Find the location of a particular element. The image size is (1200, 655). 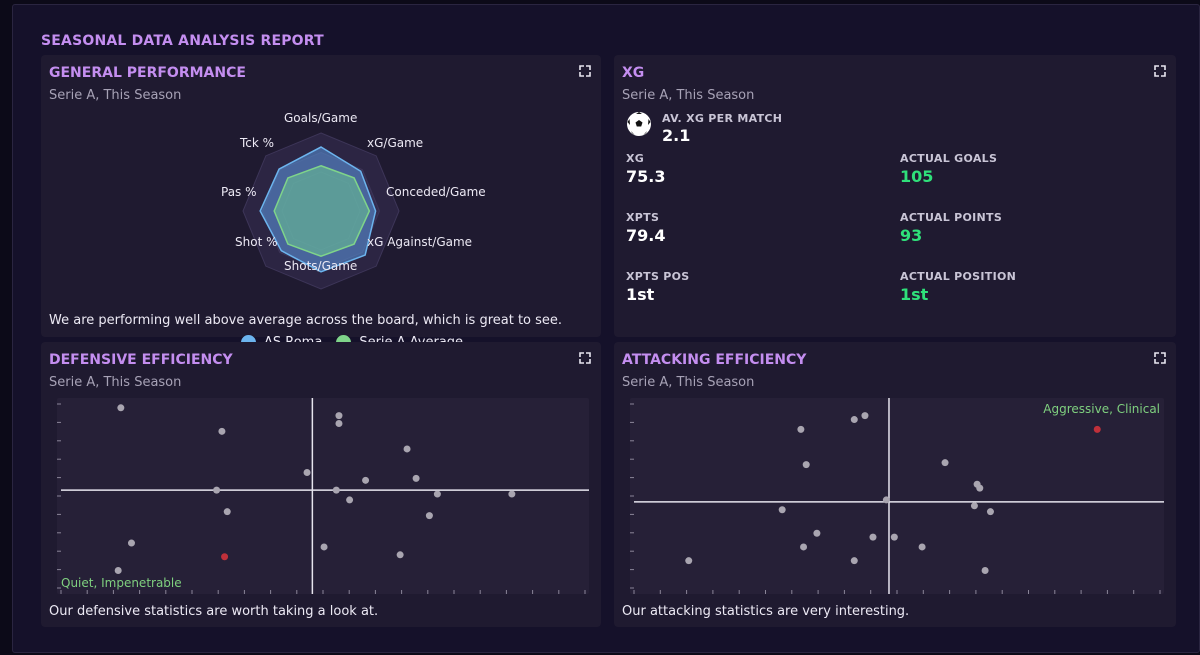

stat-value: 93 is located at coordinates (911, 235).